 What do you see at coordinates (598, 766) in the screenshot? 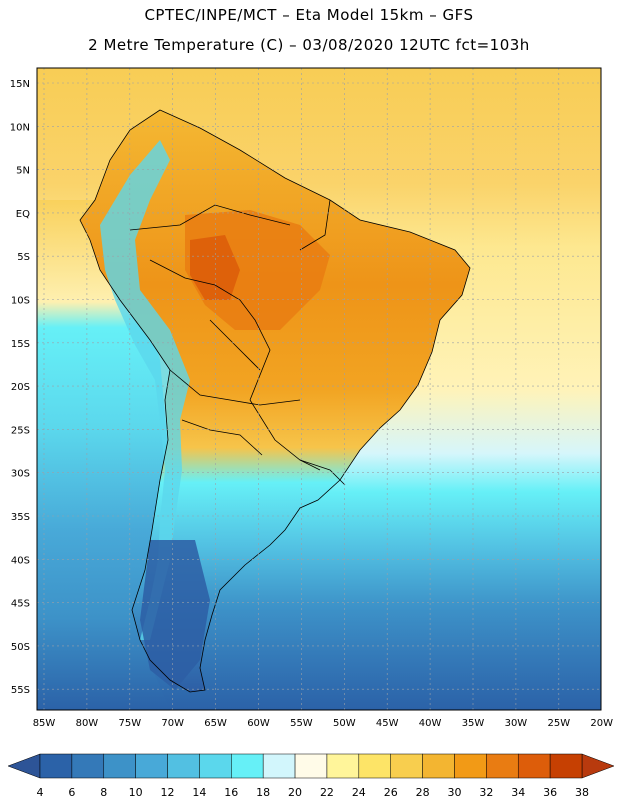
I see `colorbar-right-arrow` at bounding box center [598, 766].